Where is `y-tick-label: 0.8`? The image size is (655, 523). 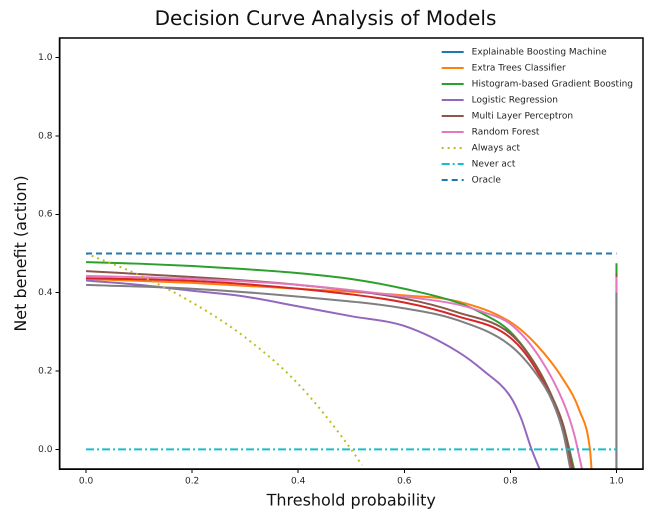
y-tick-label: 0.8 is located at coordinates (45, 136).